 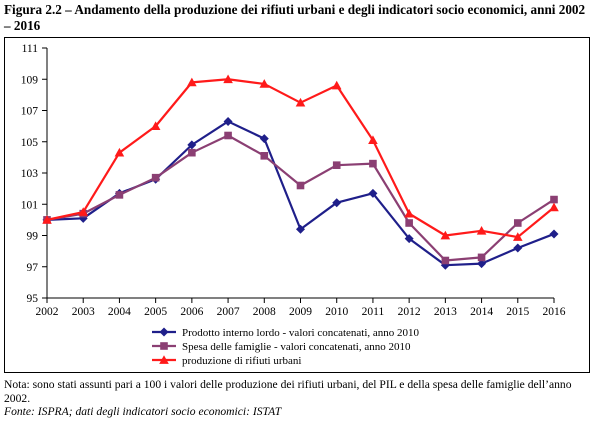 I want to click on x-tick-label: 2014, so click(x=481, y=312).